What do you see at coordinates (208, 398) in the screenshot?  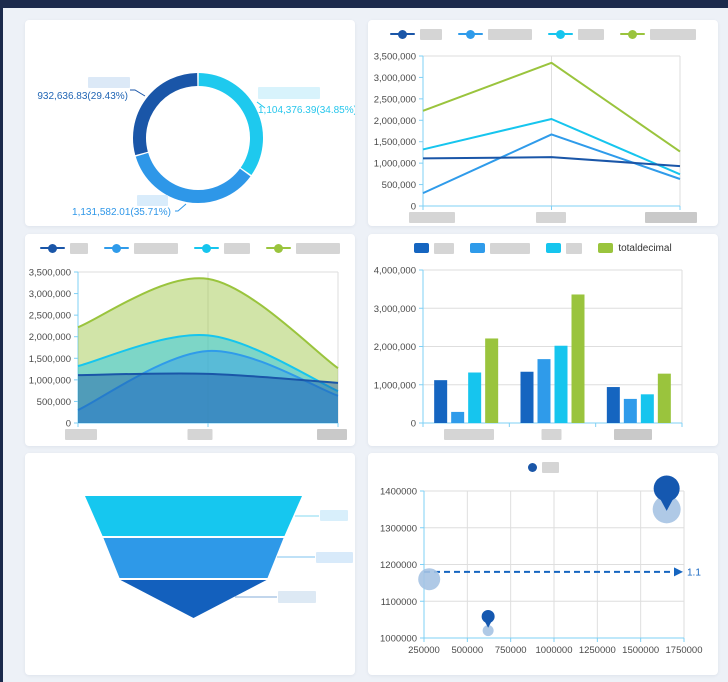 I see `series-area-navy` at bounding box center [208, 398].